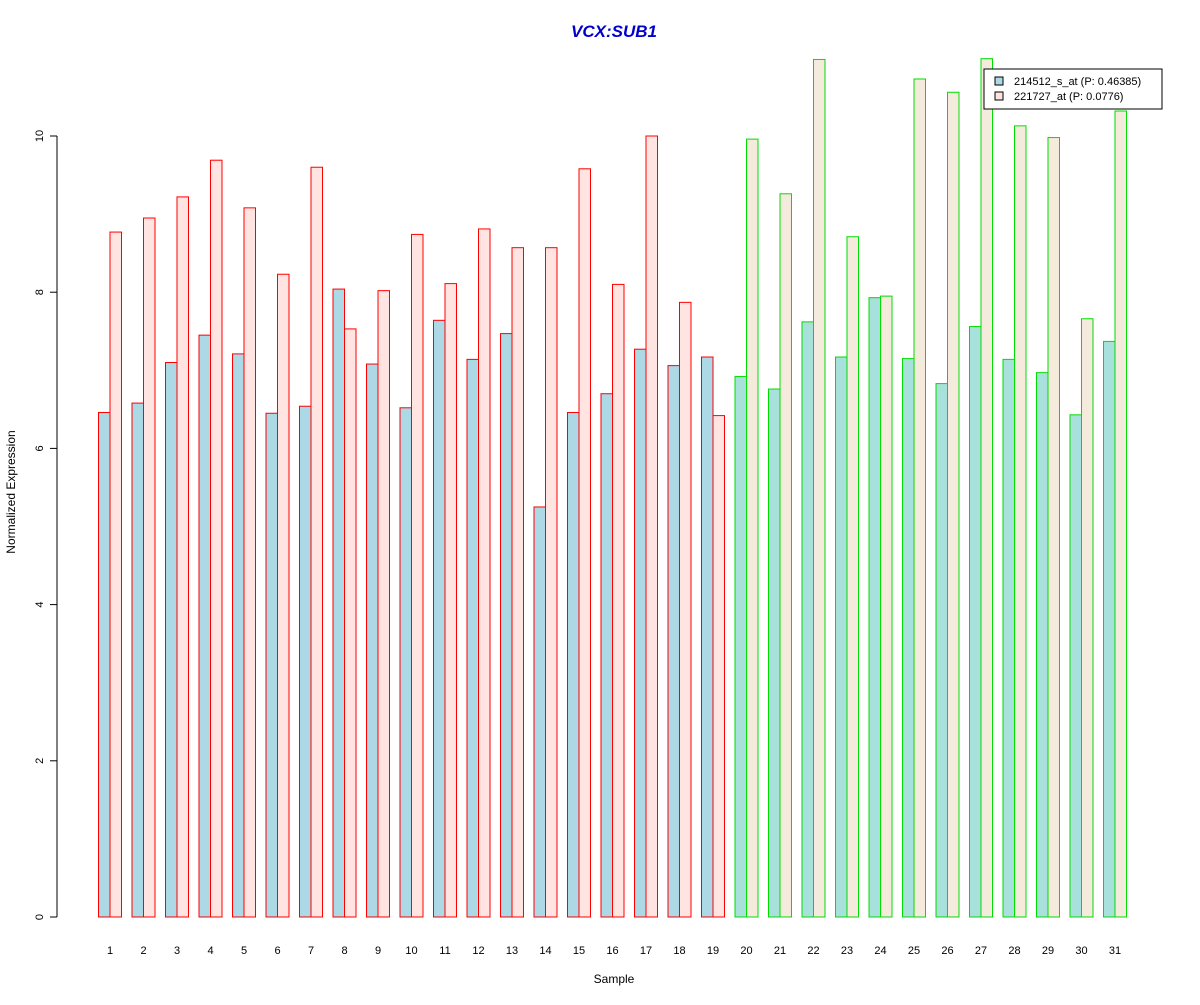 The height and width of the screenshot is (1005, 1200). Describe the element at coordinates (378, 951) in the screenshot. I see `x-tick-label-9: 9` at that location.